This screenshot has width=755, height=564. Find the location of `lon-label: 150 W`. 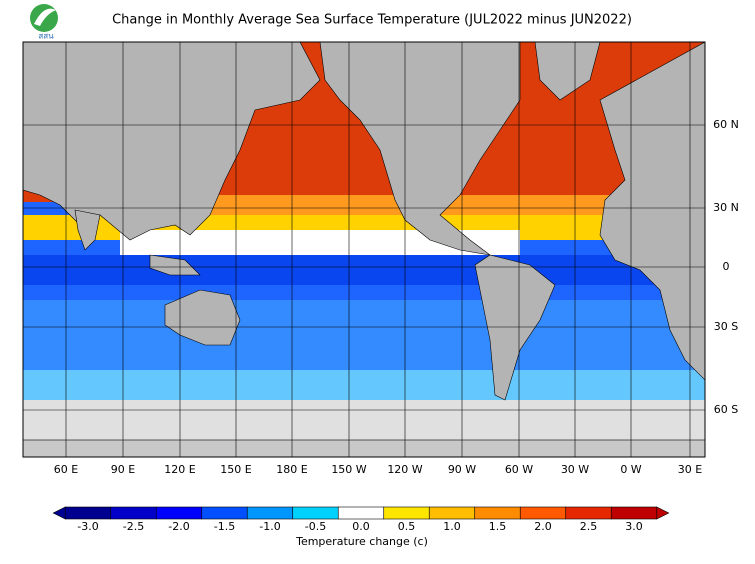

lon-label: 150 W is located at coordinates (348, 469).